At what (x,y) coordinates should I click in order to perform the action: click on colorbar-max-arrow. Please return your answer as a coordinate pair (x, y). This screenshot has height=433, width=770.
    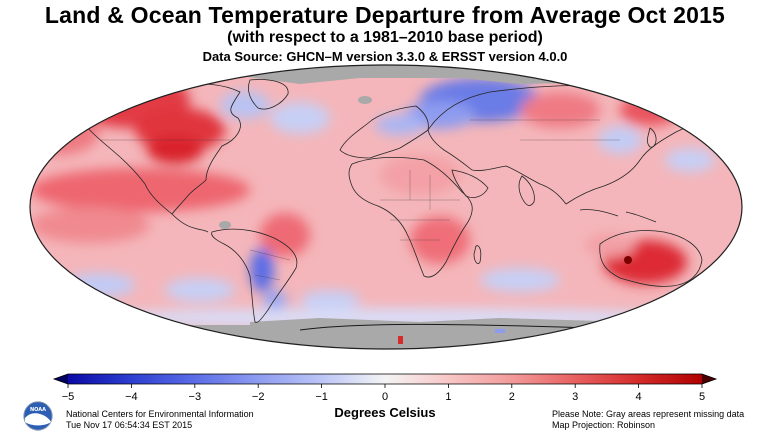
    Looking at the image, I should click on (709, 379).